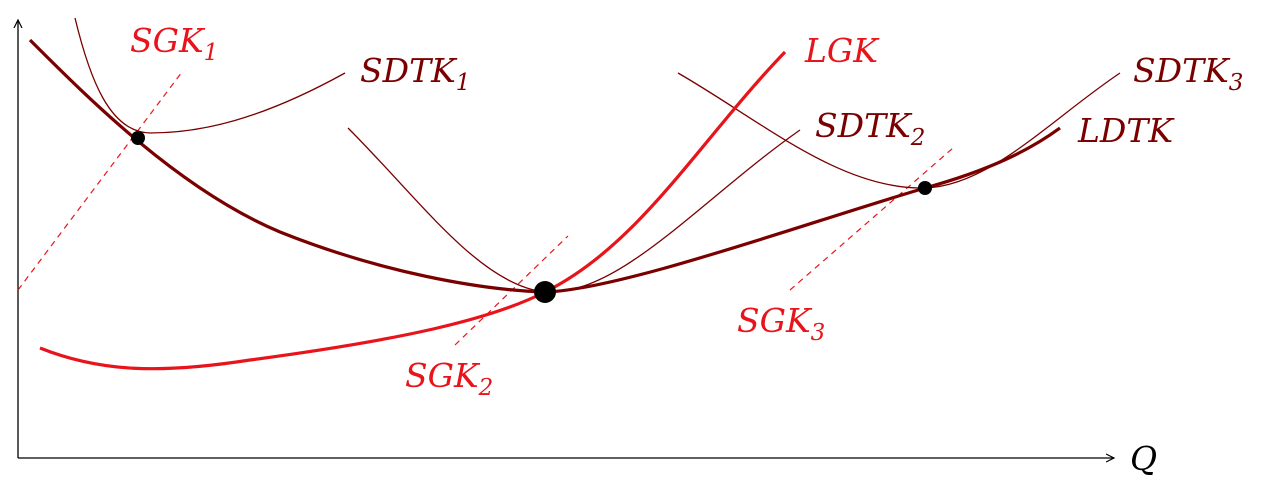 The height and width of the screenshot is (483, 1267). I want to click on sgk3-line, so click(871, 219).